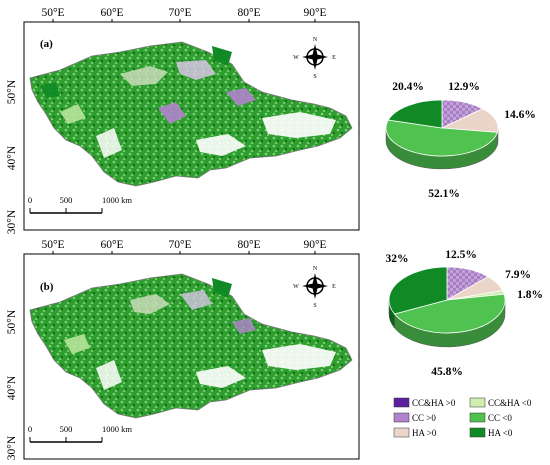 This screenshot has width=550, height=465. What do you see at coordinates (518, 275) in the screenshot?
I see `pie-value-label: 7.9%` at bounding box center [518, 275].